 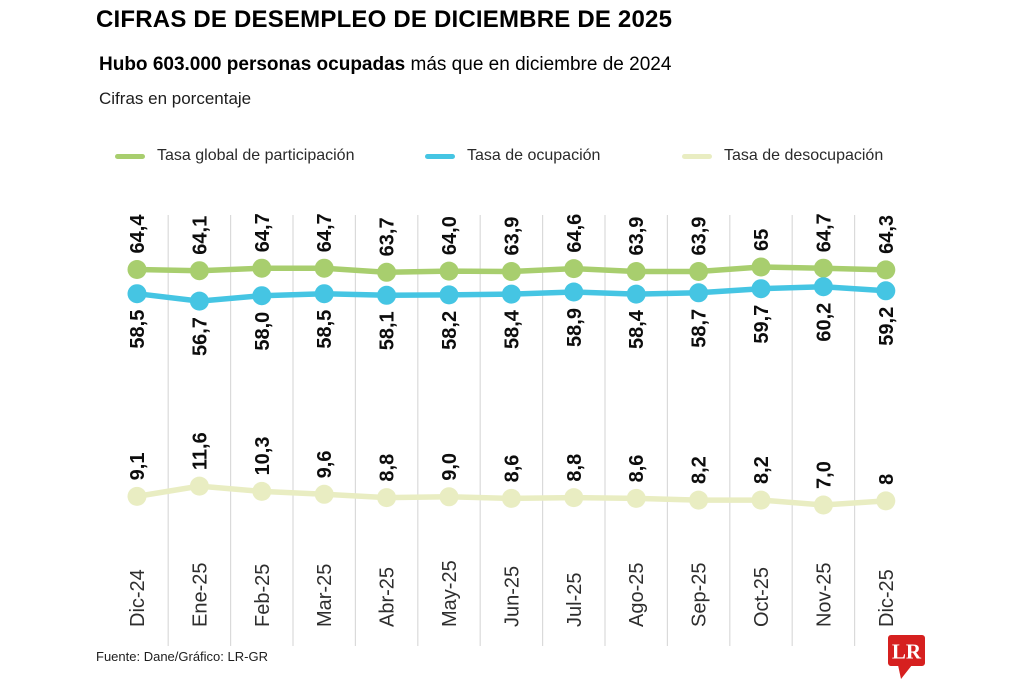 I want to click on x-axis-label: Nov-25, so click(x=824, y=595).